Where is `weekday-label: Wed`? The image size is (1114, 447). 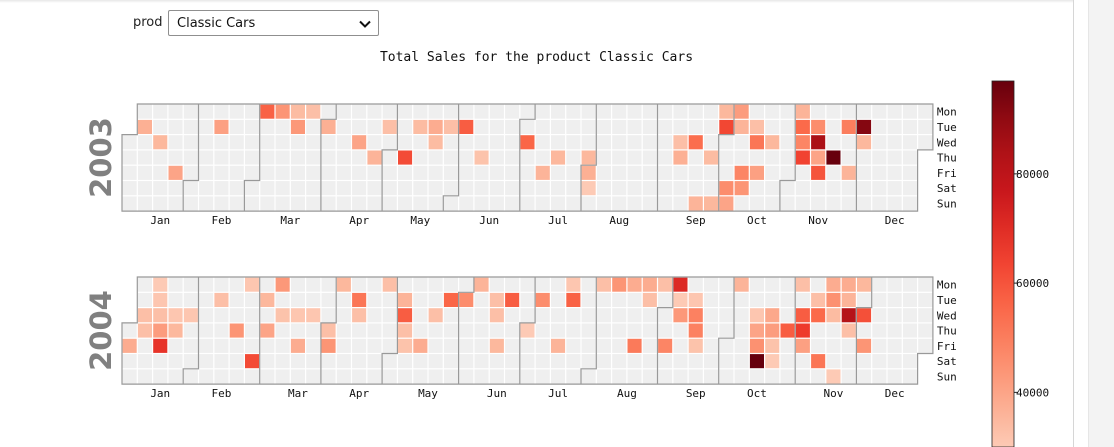 weekday-label: Wed is located at coordinates (947, 142).